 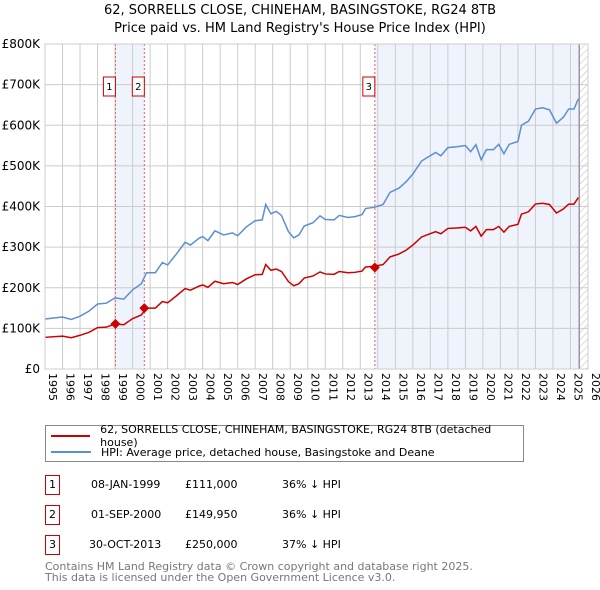 I want to click on transaction-date: 30-OCT-2013, so click(x=125, y=544).